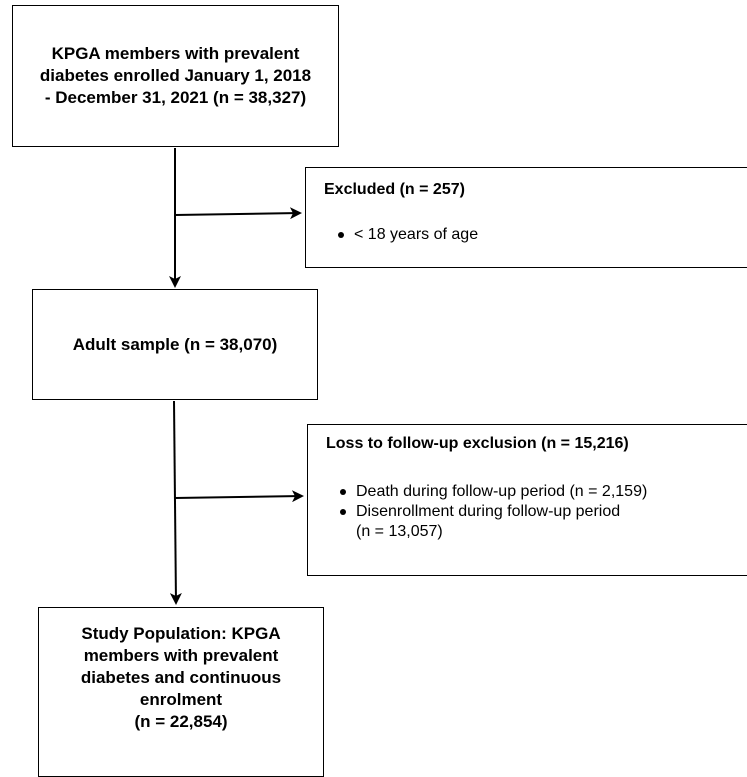 The image size is (747, 777). I want to click on arrow-to-excluded, so click(238, 213).